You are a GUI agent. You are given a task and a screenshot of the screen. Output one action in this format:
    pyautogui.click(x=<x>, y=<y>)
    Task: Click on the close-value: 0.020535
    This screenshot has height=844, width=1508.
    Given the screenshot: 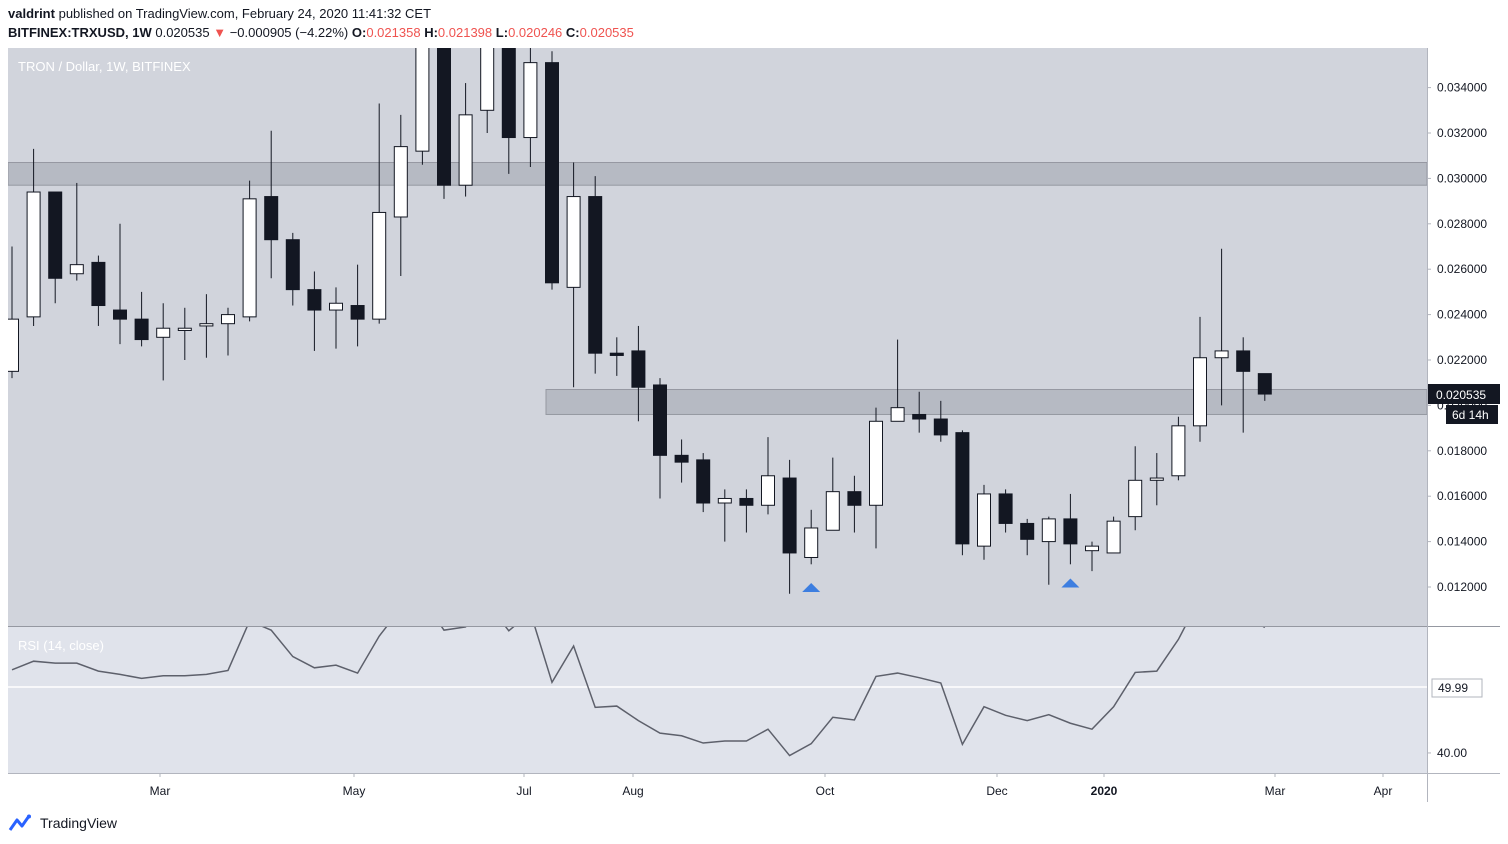 What is the action you would take?
    pyautogui.click(x=606, y=32)
    